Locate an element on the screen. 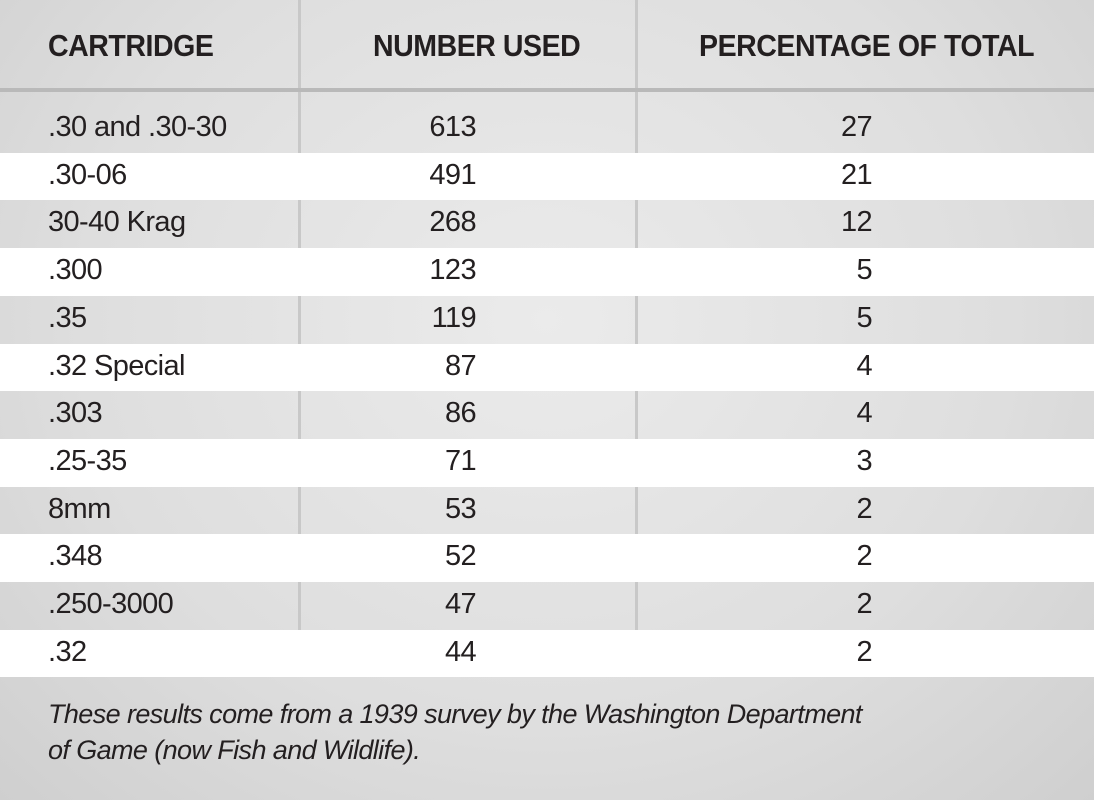  footnote-line: of Game (now Fish and Wildlife). is located at coordinates (234, 750).